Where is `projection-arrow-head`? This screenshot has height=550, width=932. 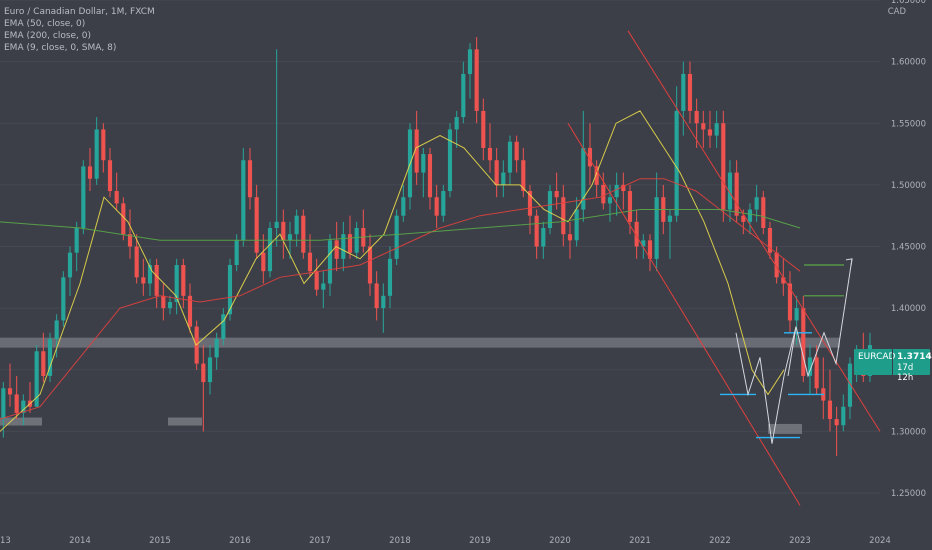
projection-arrow-head is located at coordinates (849, 262).